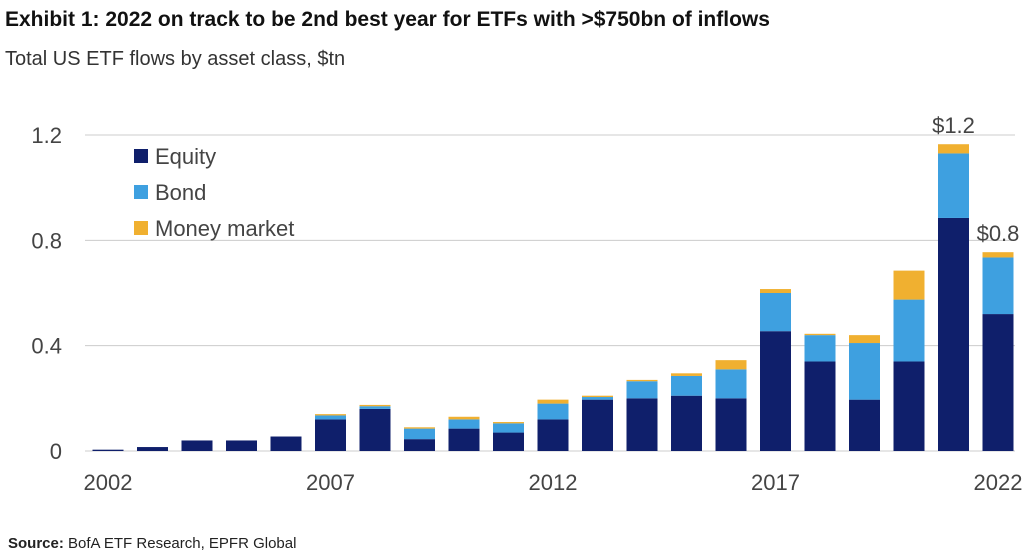  I want to click on y-tick-label: 0.8, so click(46, 240).